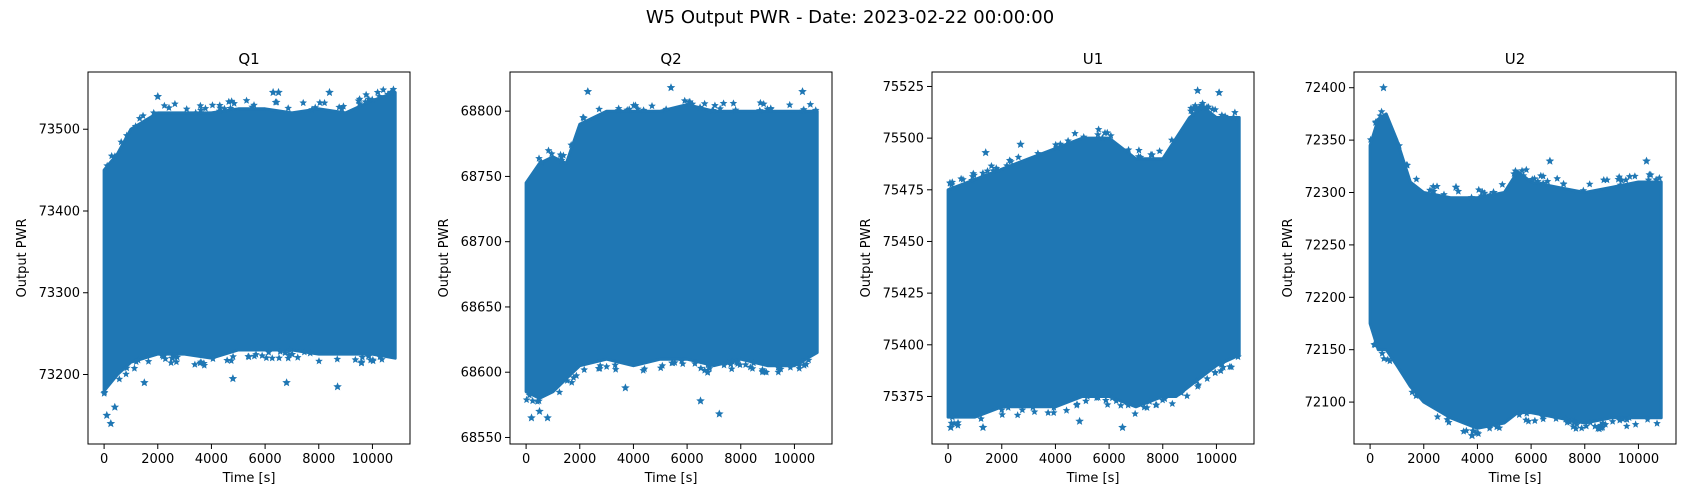  What do you see at coordinates (667, 252) in the screenshot?
I see `scatter-outliers` at bounding box center [667, 252].